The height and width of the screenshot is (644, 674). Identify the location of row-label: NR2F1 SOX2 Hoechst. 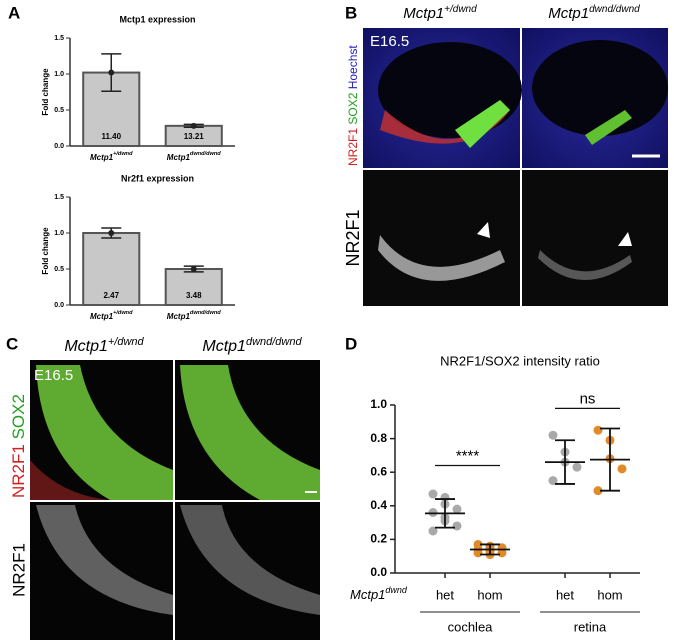
(353, 105).